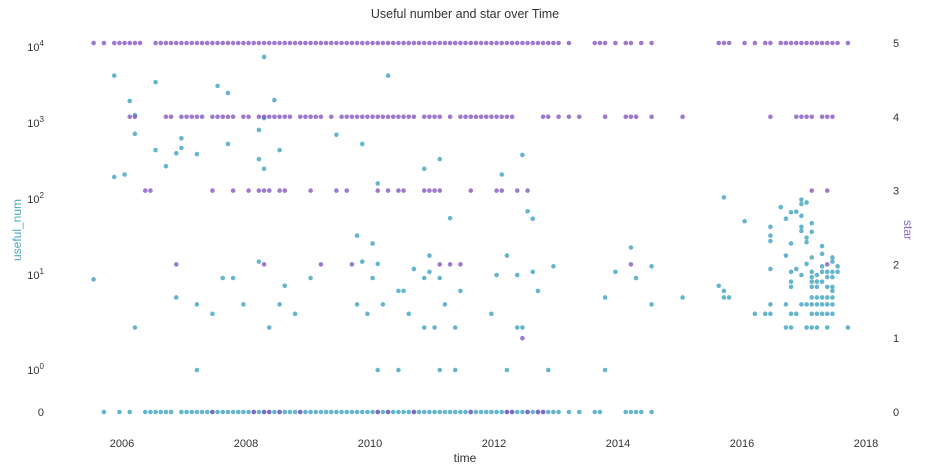  I want to click on x-axis-label: time, so click(465, 458).